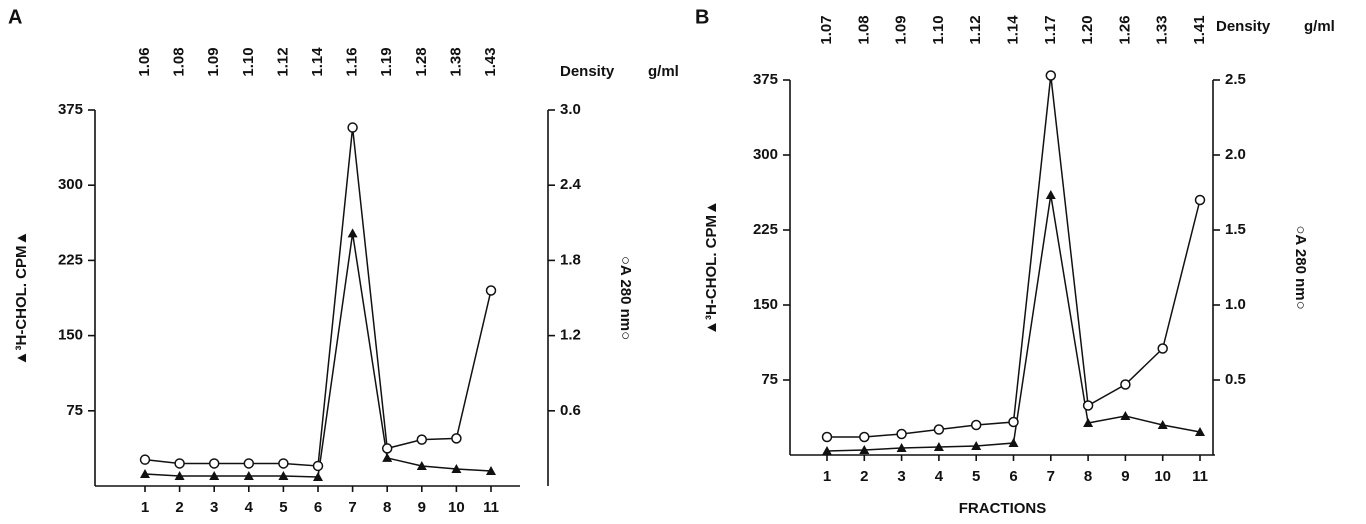 The width and height of the screenshot is (1366, 524). Describe the element at coordinates (1235, 229) in the screenshot. I see `y2-tick-label: 1.5` at that location.